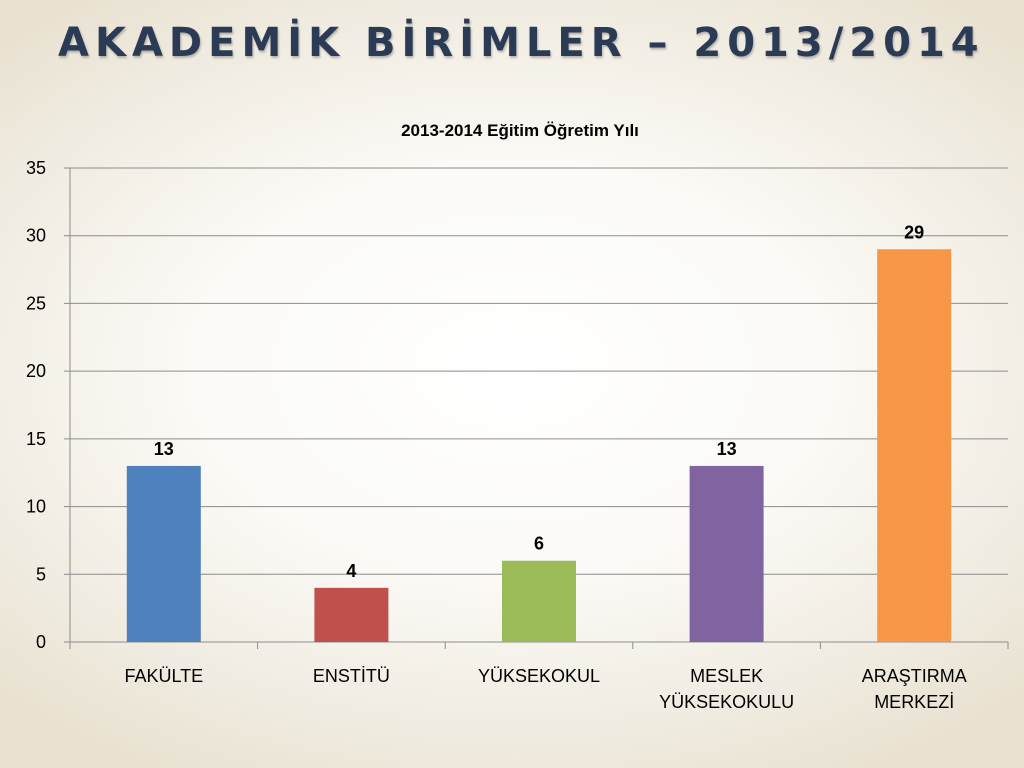 The image size is (1024, 768). What do you see at coordinates (36, 507) in the screenshot?
I see `y-tick-label: 10` at bounding box center [36, 507].